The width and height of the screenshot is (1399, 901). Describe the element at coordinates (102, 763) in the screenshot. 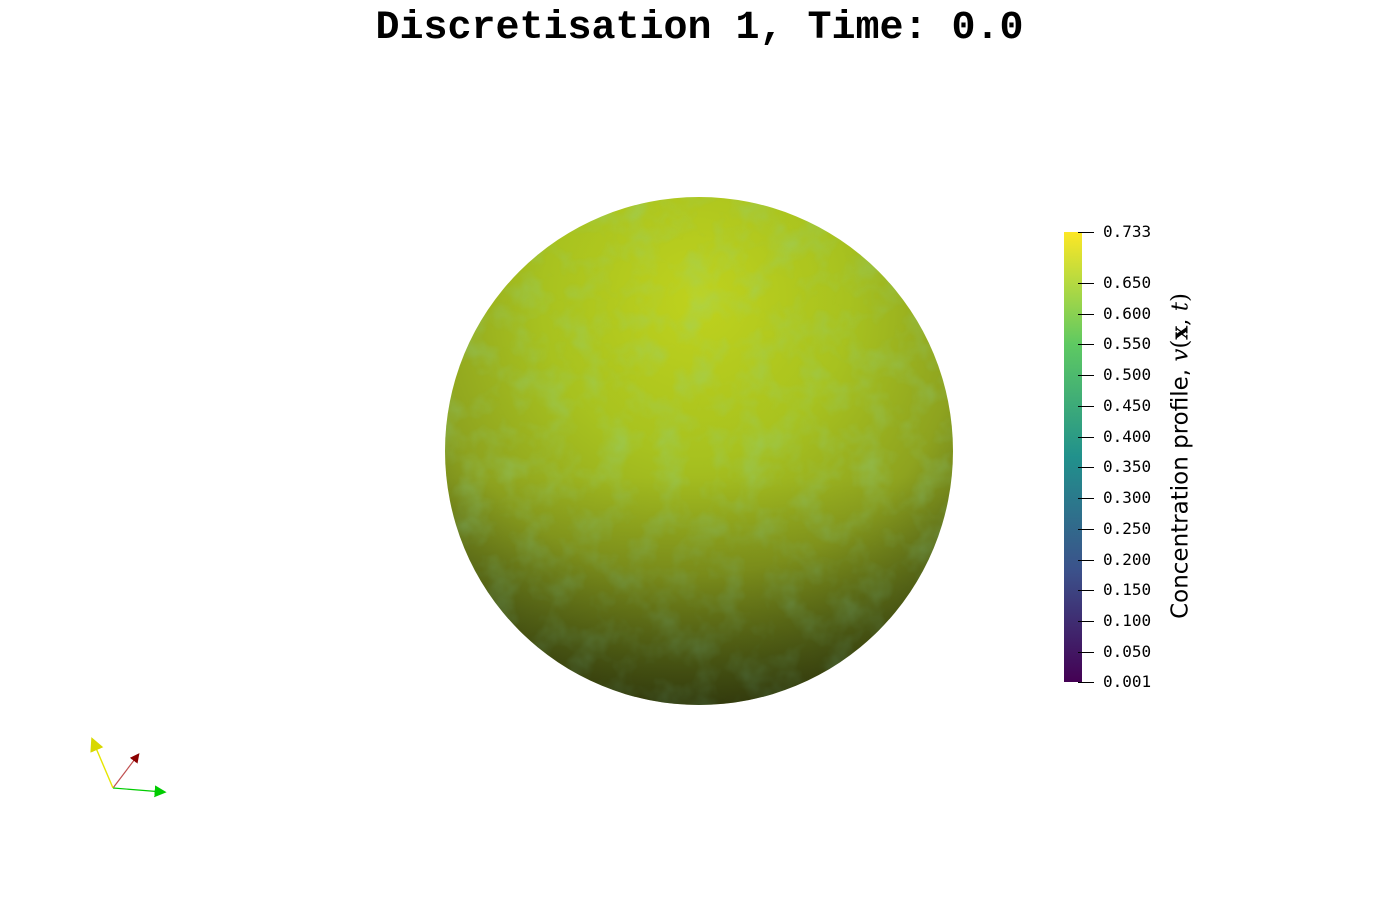

I see `axis-z-arrow` at that location.